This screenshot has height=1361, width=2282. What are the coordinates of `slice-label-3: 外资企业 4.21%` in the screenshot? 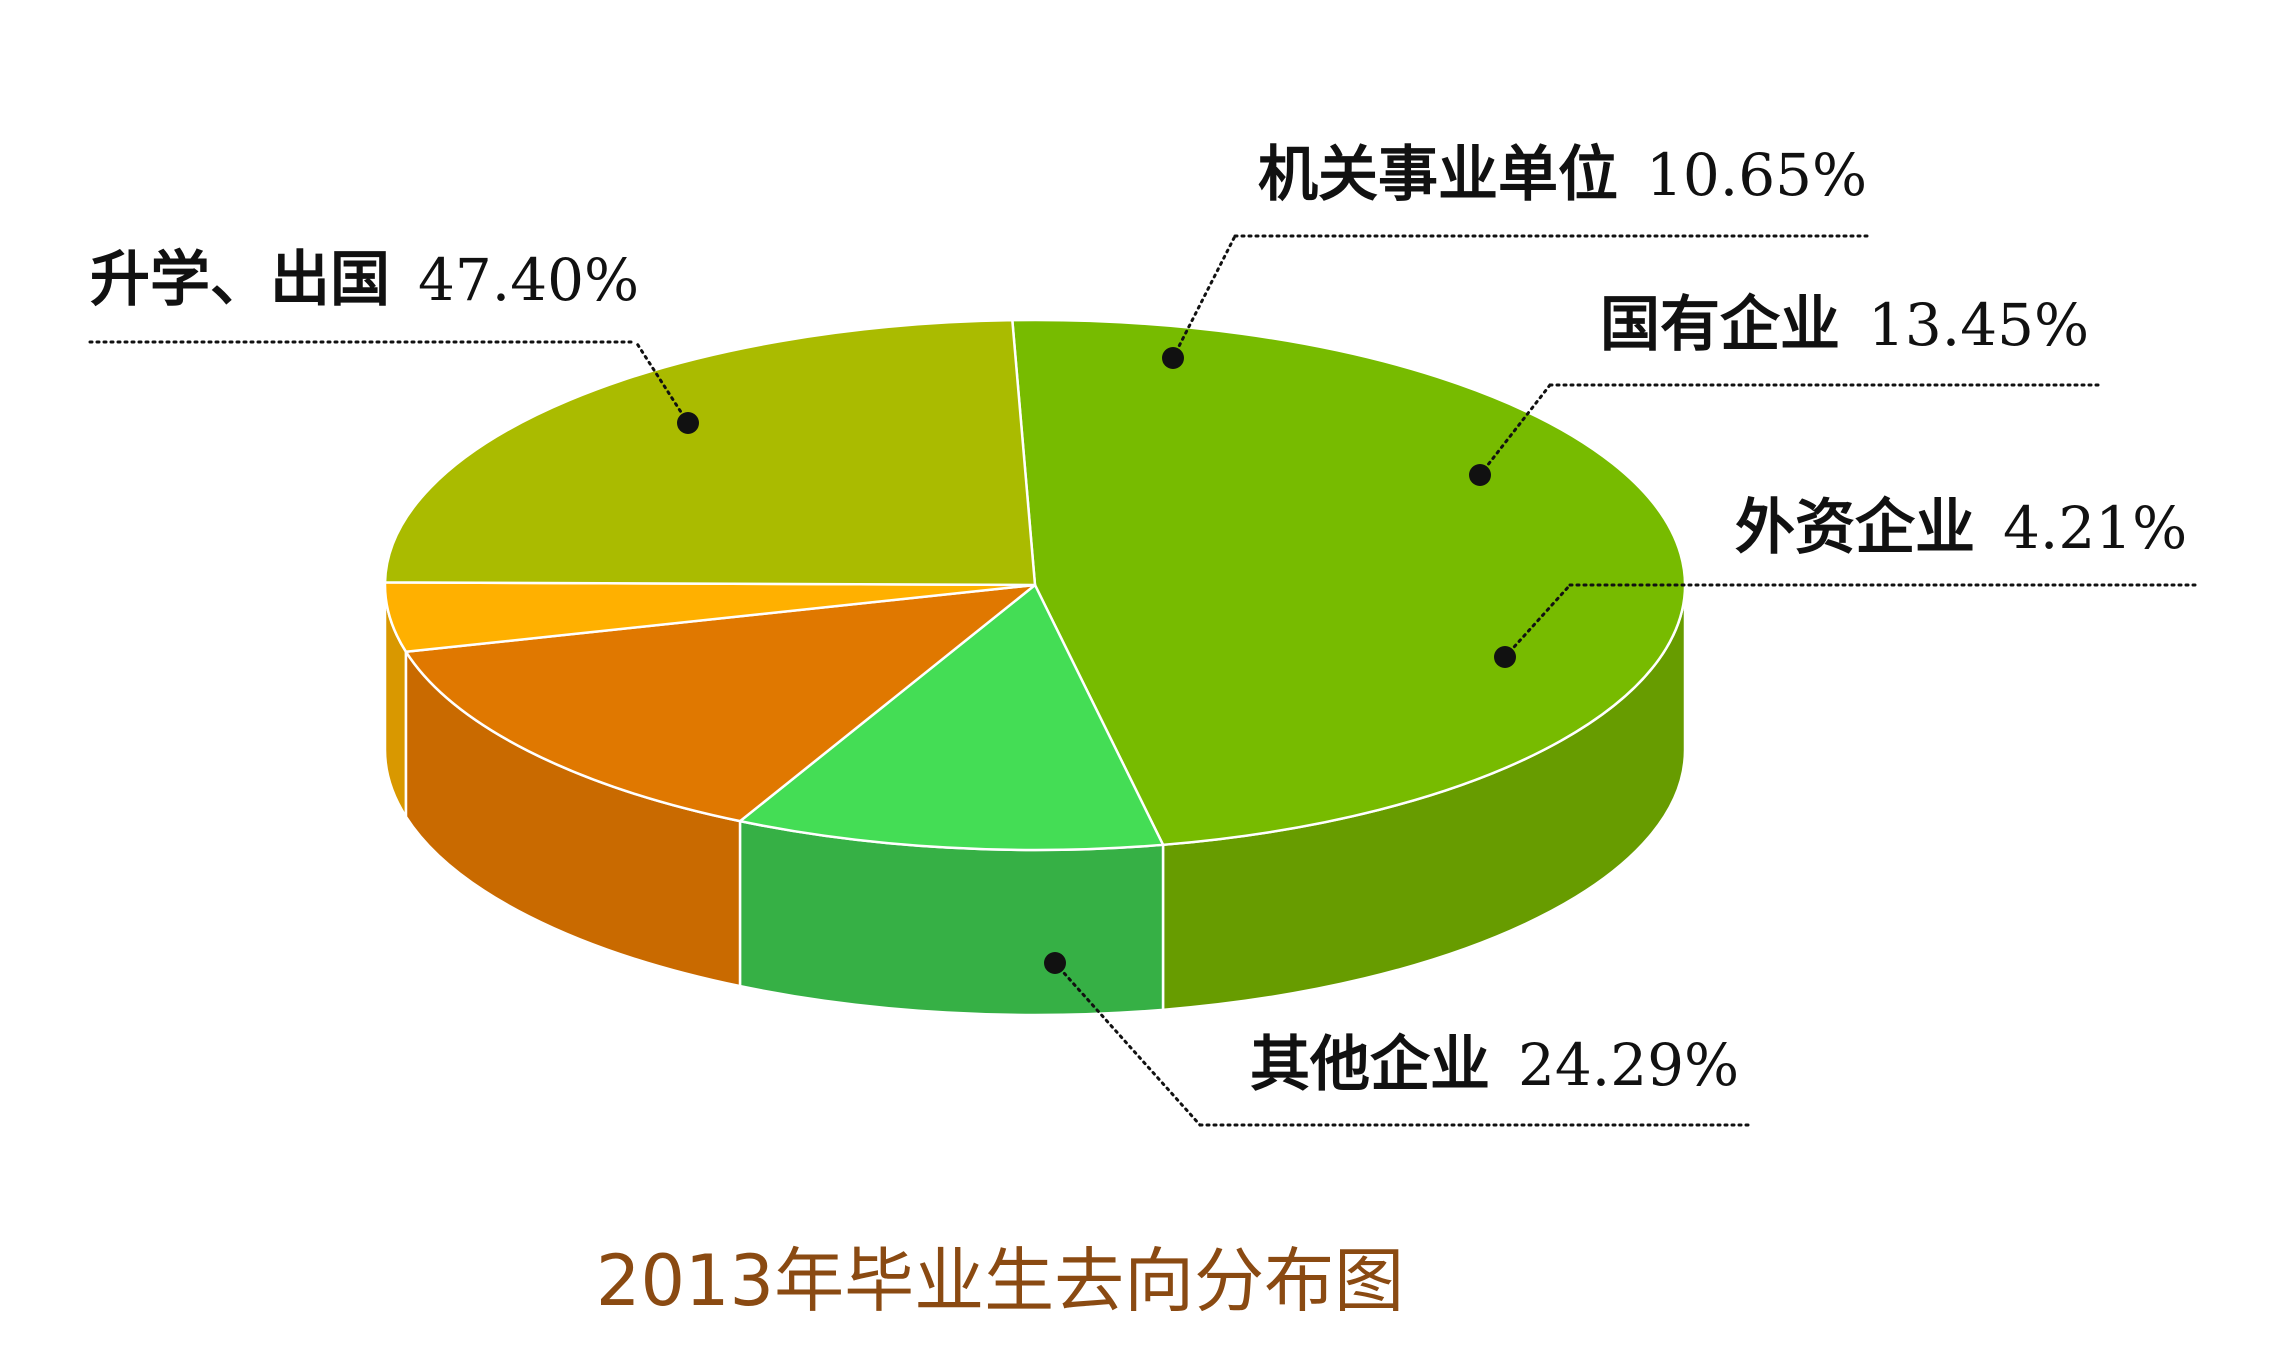 It's located at (1961, 528).